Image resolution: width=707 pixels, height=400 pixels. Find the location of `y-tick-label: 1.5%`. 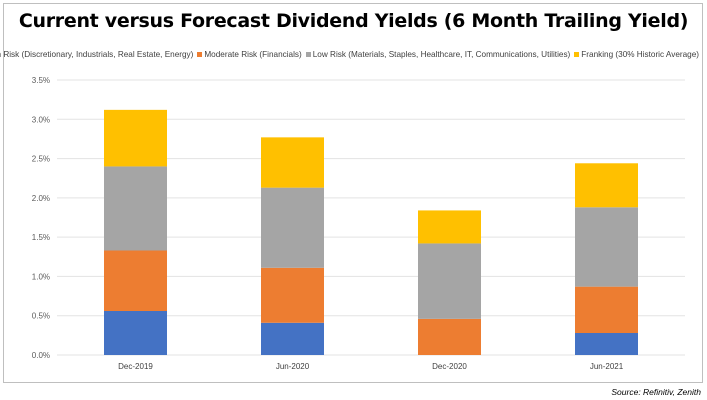

y-tick-label: 1.5% is located at coordinates (41, 237).